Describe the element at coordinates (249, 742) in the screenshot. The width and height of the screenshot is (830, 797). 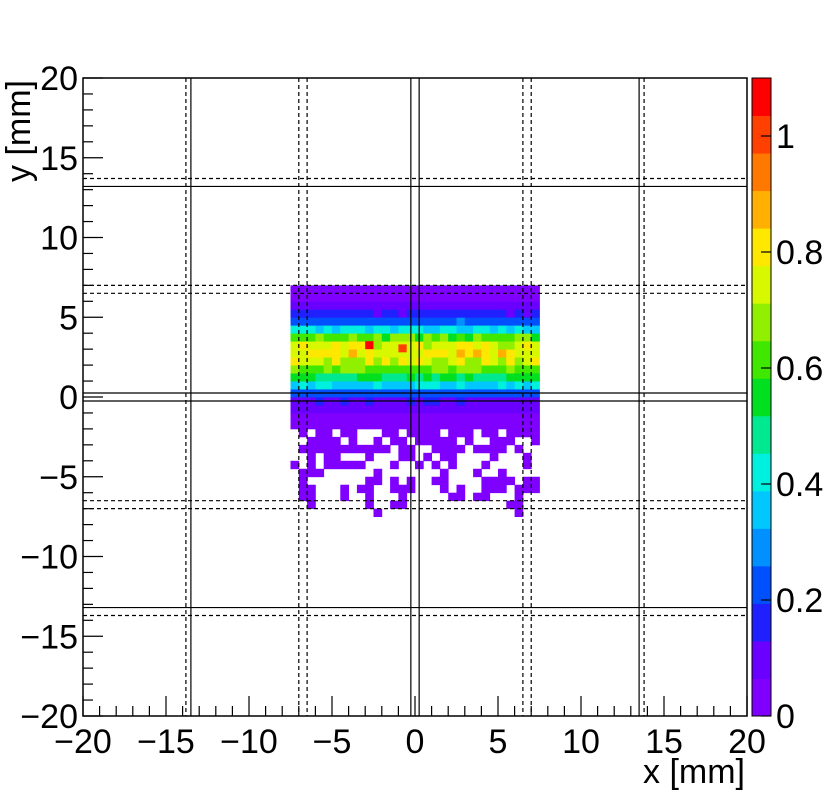
I see `x-tick-label: −10` at that location.